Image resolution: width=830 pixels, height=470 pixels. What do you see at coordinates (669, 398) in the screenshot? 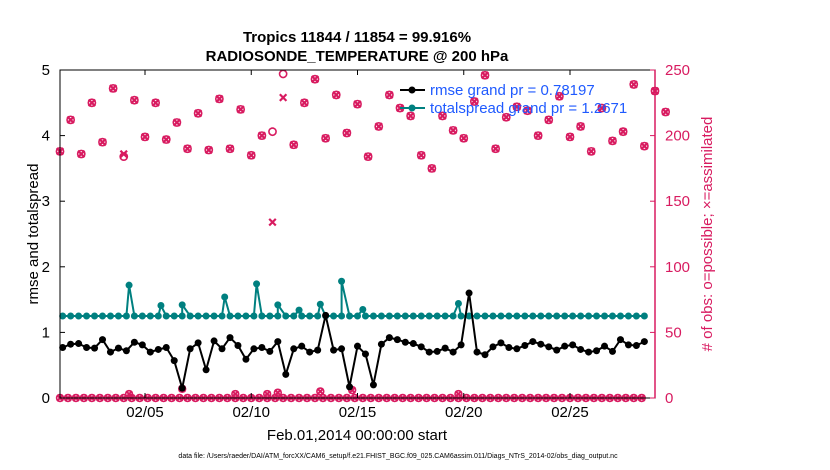
I see `y-tick-label-right: 0` at bounding box center [669, 398].